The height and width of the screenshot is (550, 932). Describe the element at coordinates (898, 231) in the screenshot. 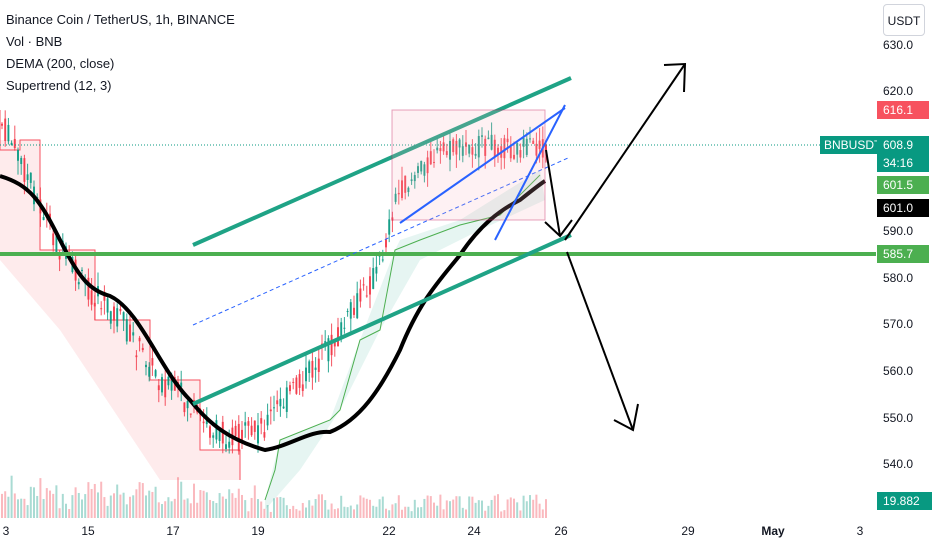

I see `price-tick: 590.0` at that location.